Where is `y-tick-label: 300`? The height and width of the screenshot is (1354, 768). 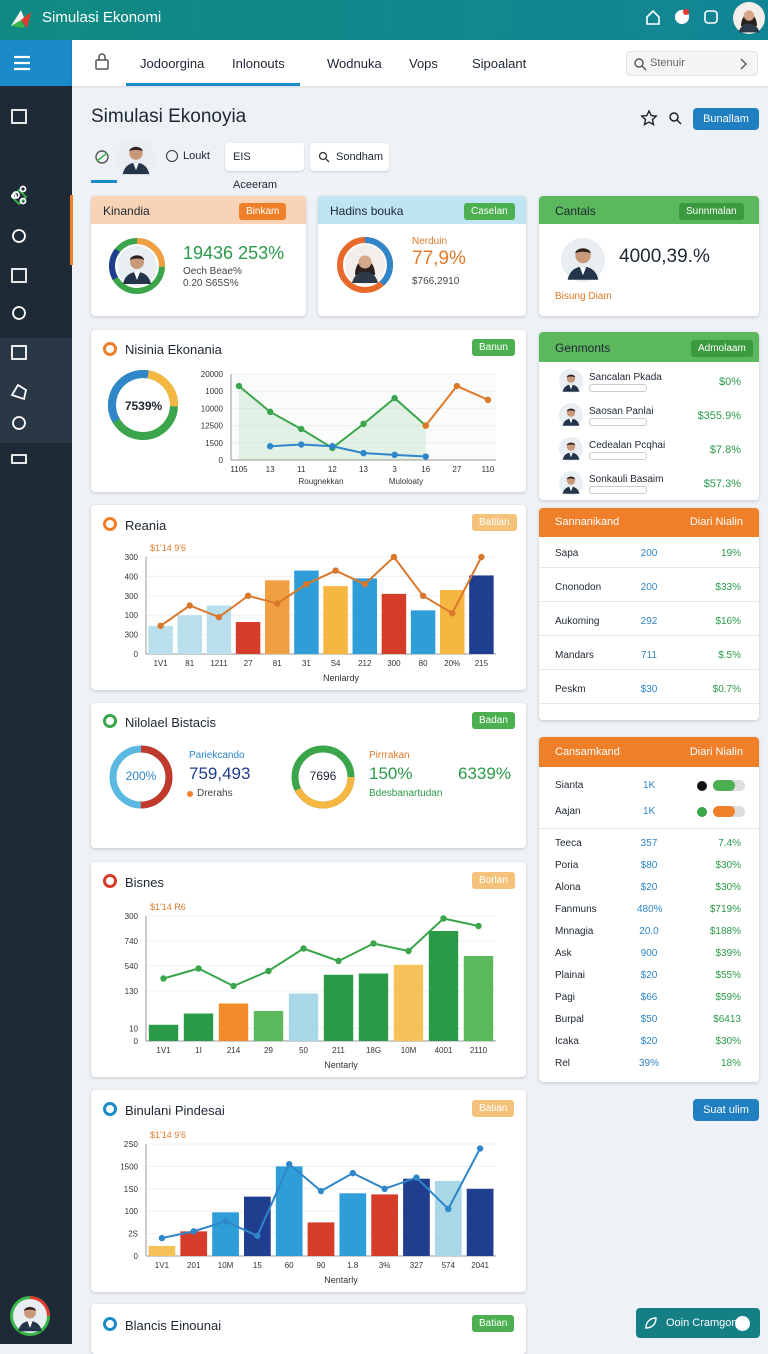 y-tick-label: 300 is located at coordinates (132, 596).